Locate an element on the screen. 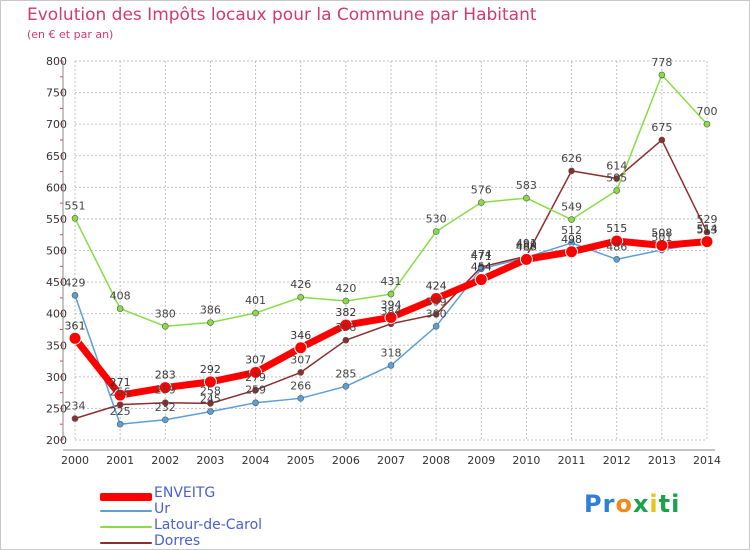  data-label-latour-de-carol: 530 is located at coordinates (436, 219).